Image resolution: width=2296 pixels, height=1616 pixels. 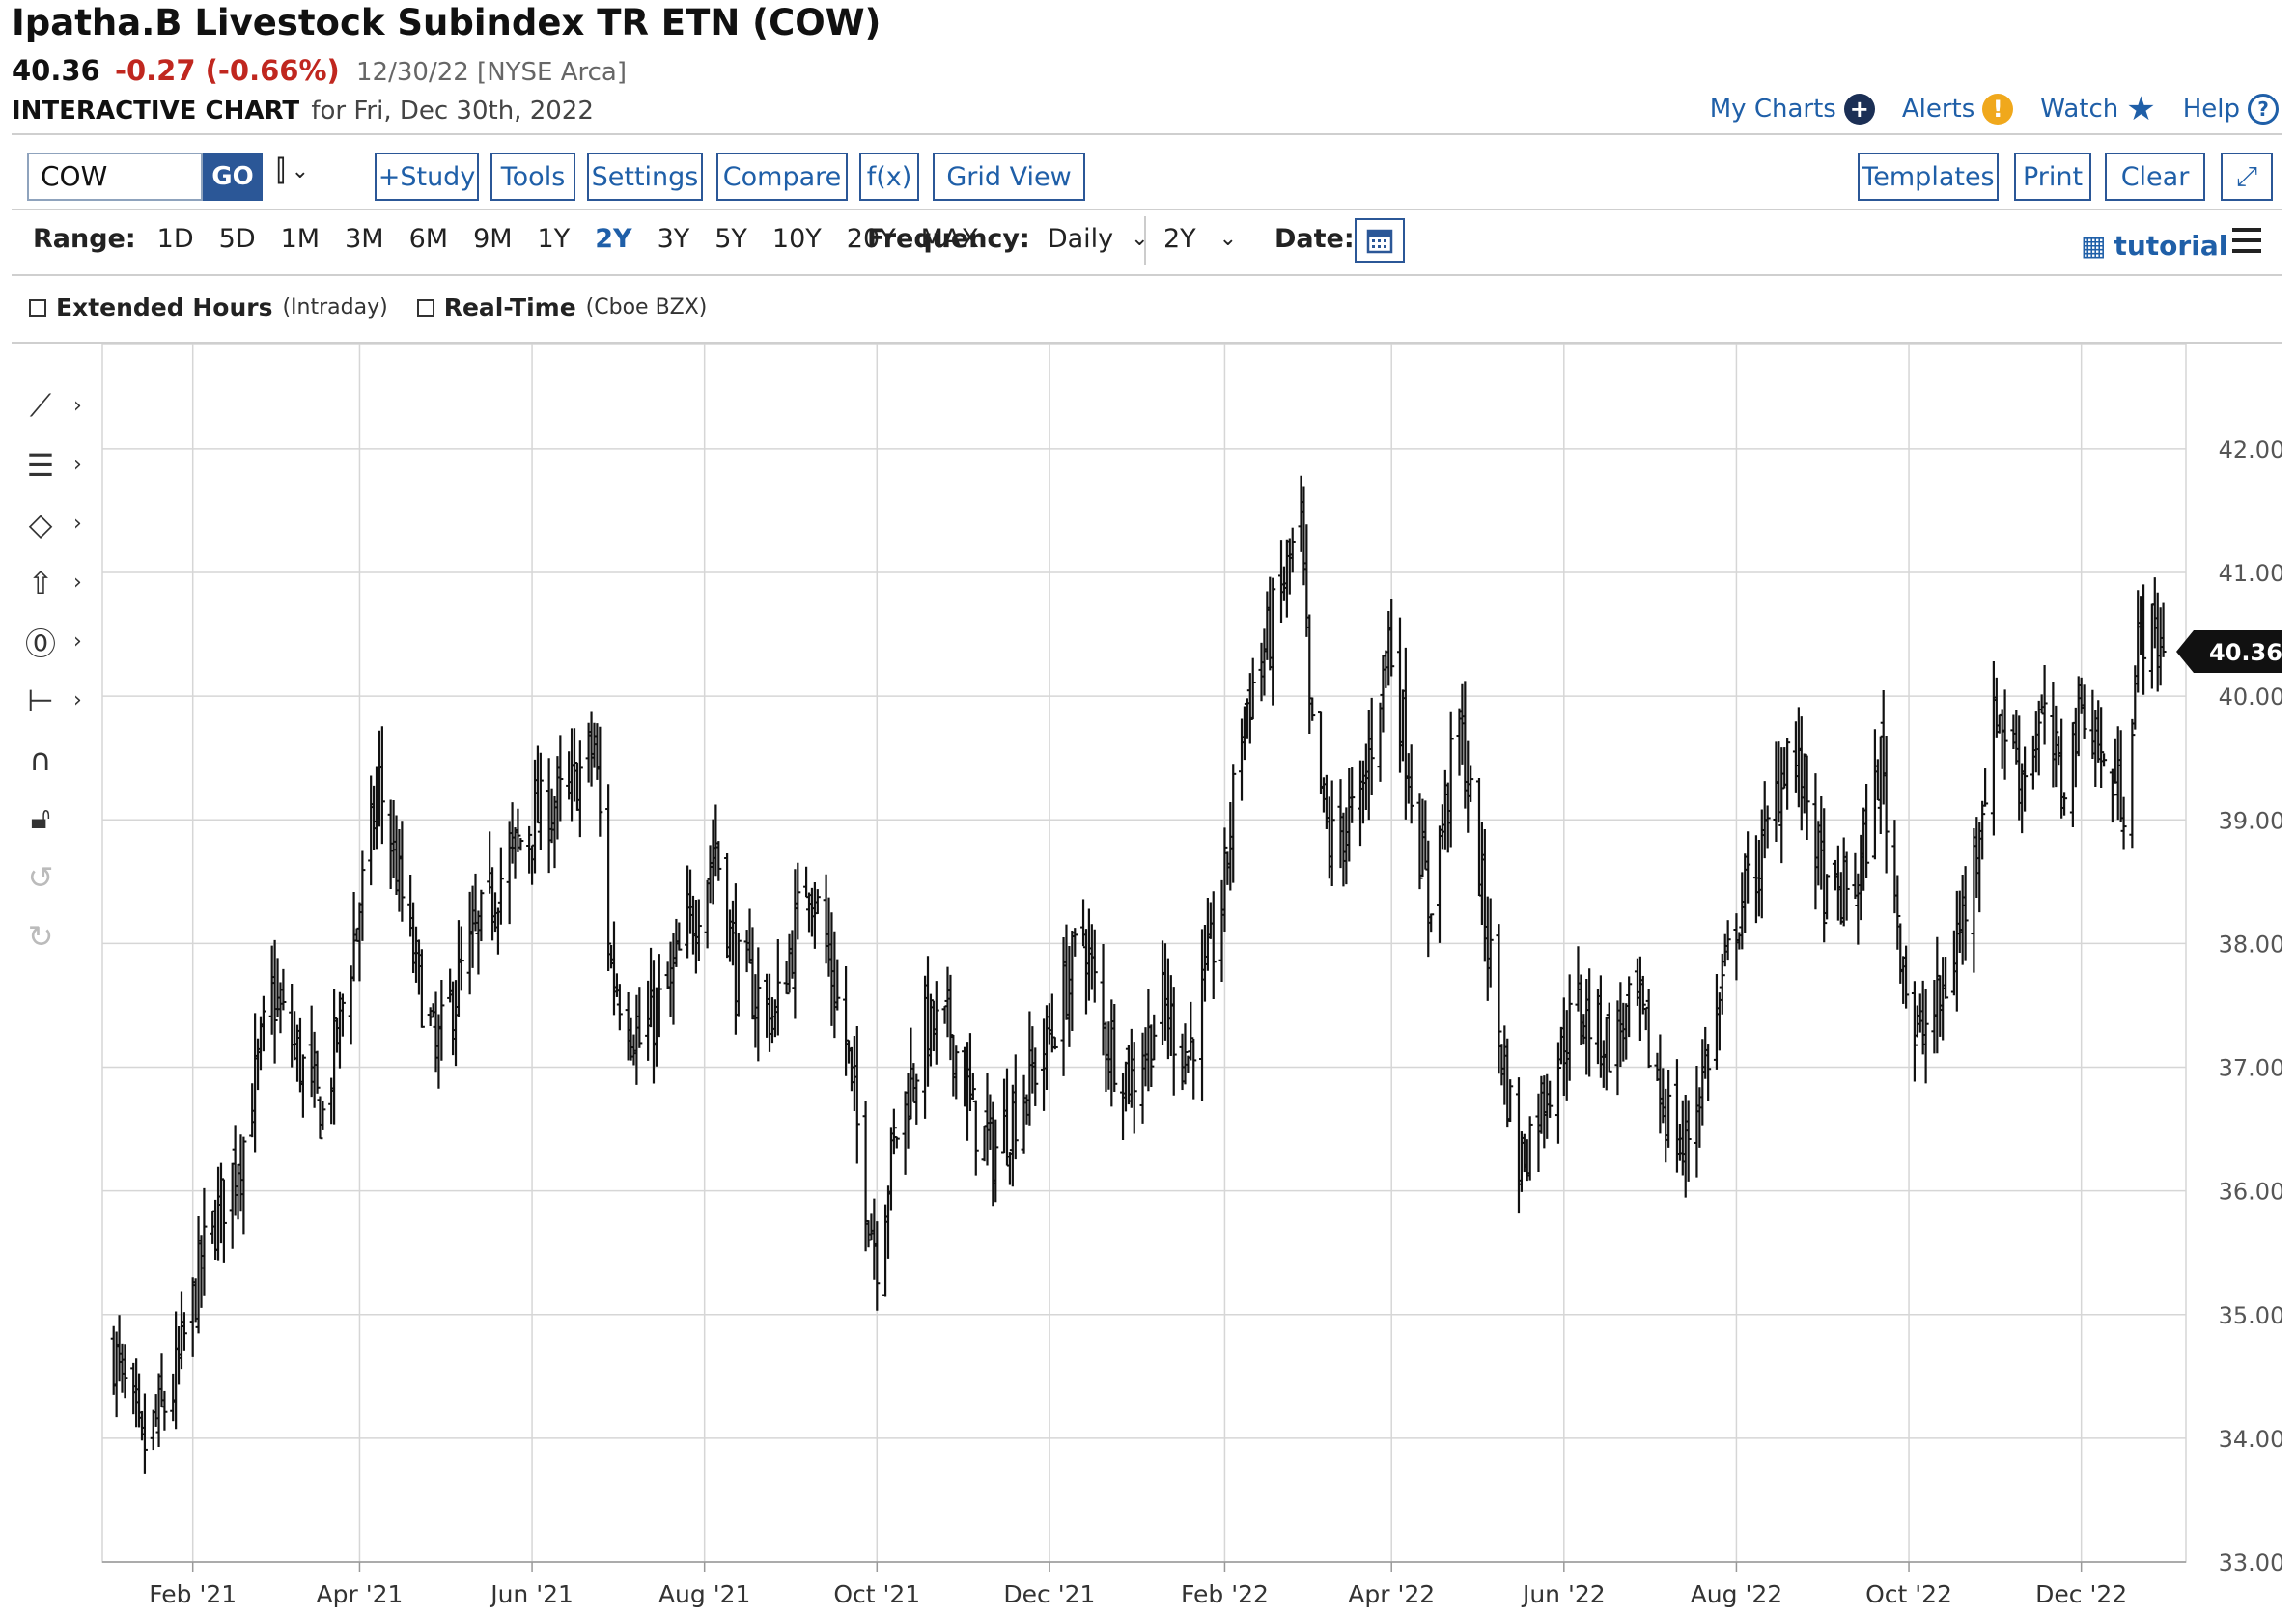 What do you see at coordinates (2250, 696) in the screenshot?
I see `y-tick-label: 40.00` at bounding box center [2250, 696].